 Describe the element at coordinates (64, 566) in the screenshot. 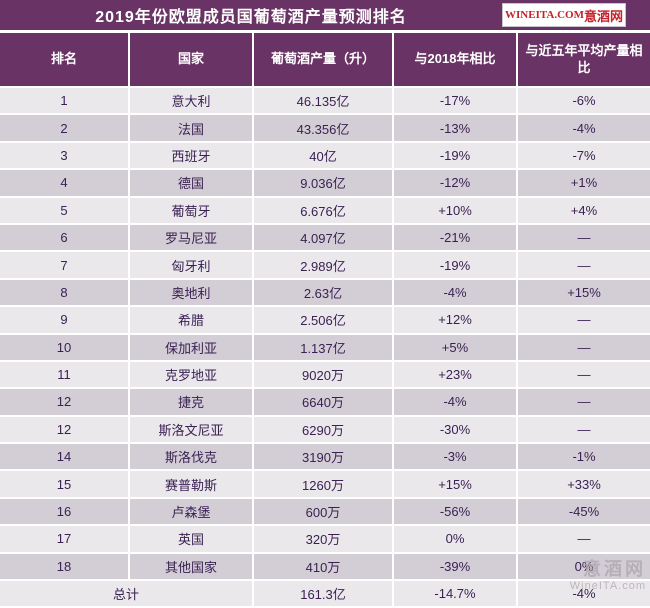

I see `rank-cell: 18` at that location.